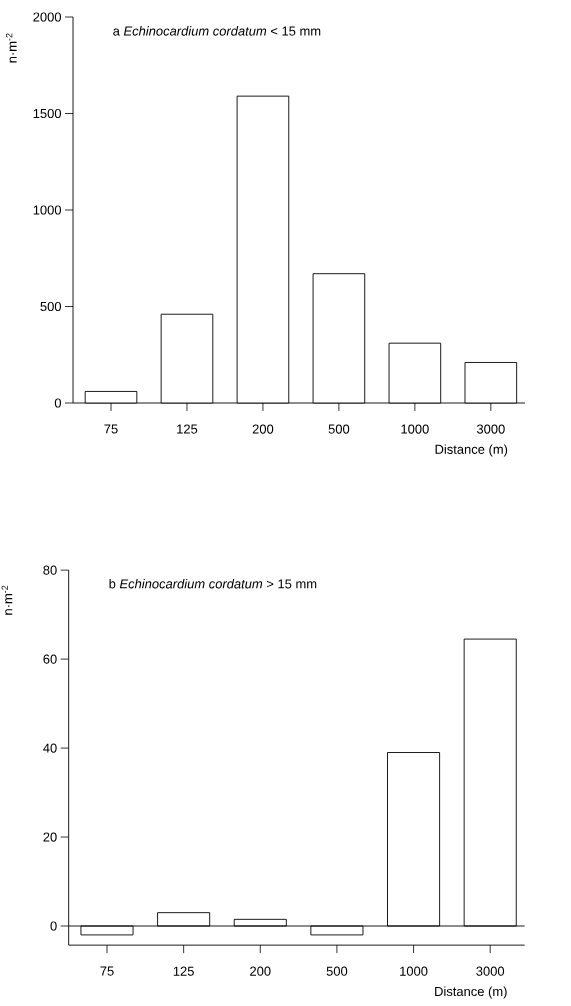 This screenshot has height=1006, width=571. Describe the element at coordinates (50, 837) in the screenshot. I see `y-tick-label: 20` at that location.